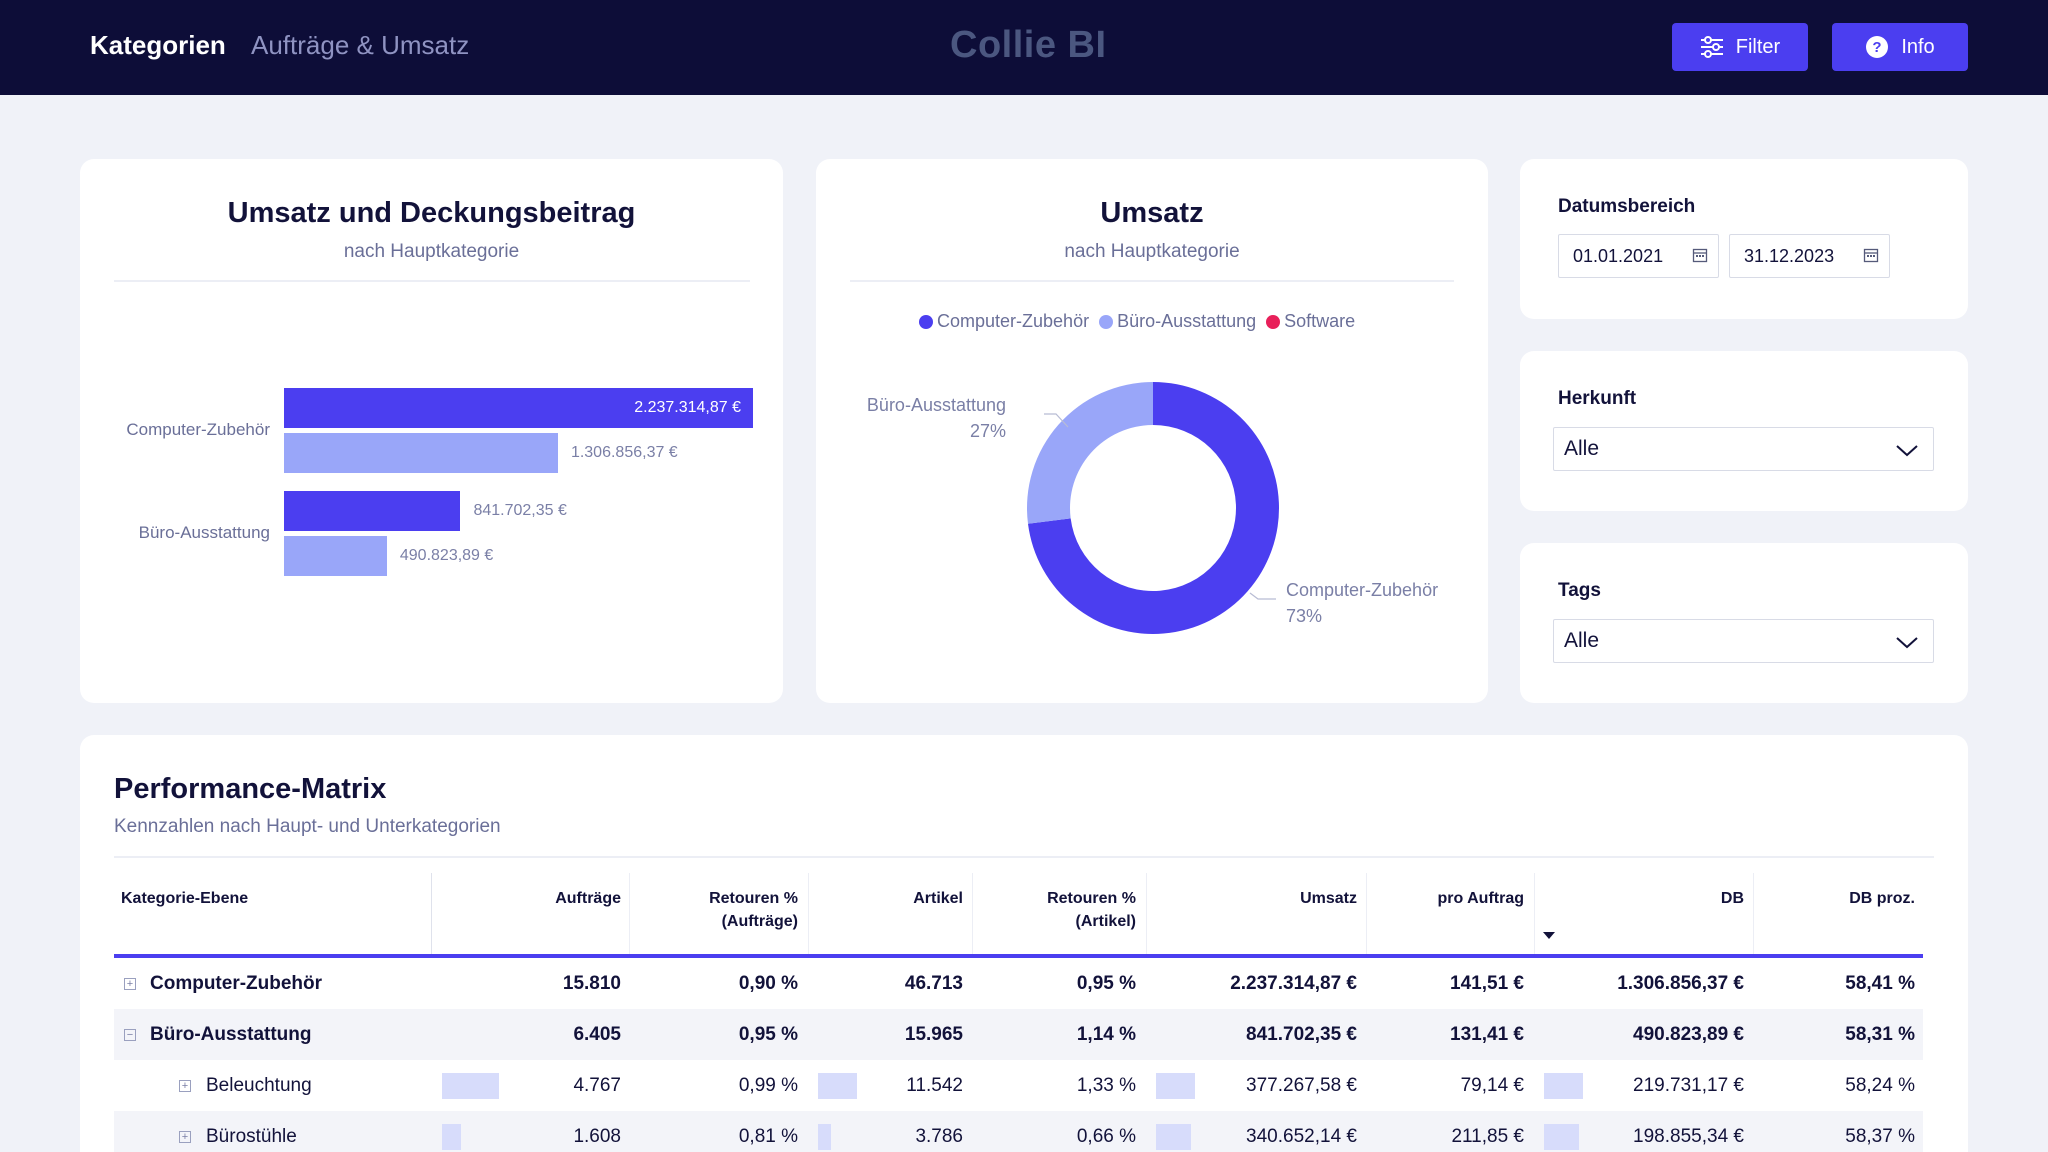  What do you see at coordinates (933, 1034) in the screenshot?
I see `table-cell-artikel: 15.965` at bounding box center [933, 1034].